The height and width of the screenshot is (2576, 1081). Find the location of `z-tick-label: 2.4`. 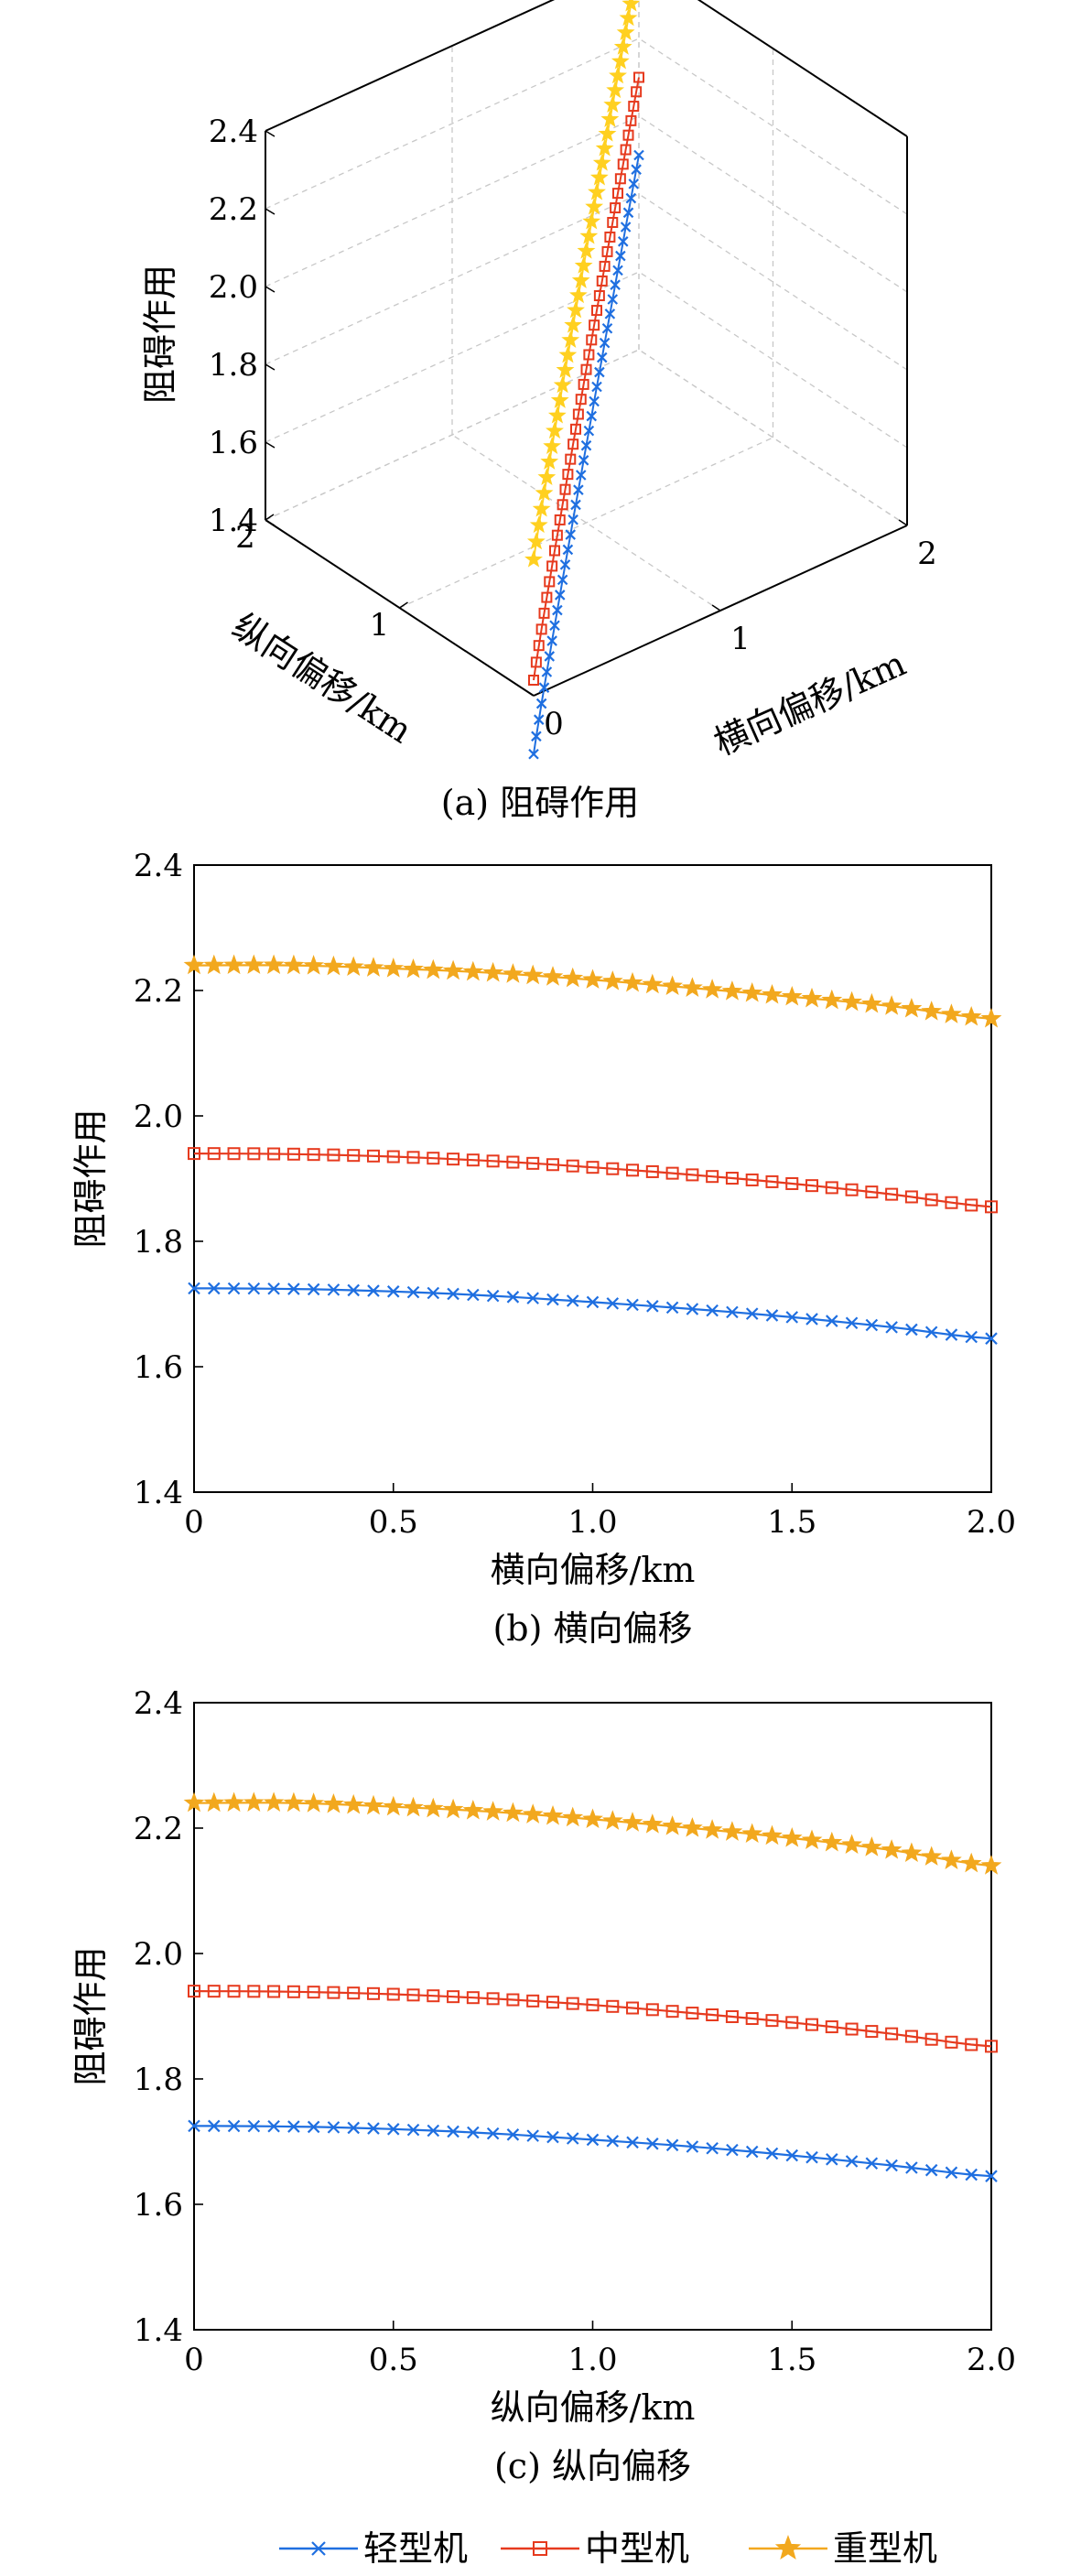

z-tick-label: 2.4 is located at coordinates (233, 132).